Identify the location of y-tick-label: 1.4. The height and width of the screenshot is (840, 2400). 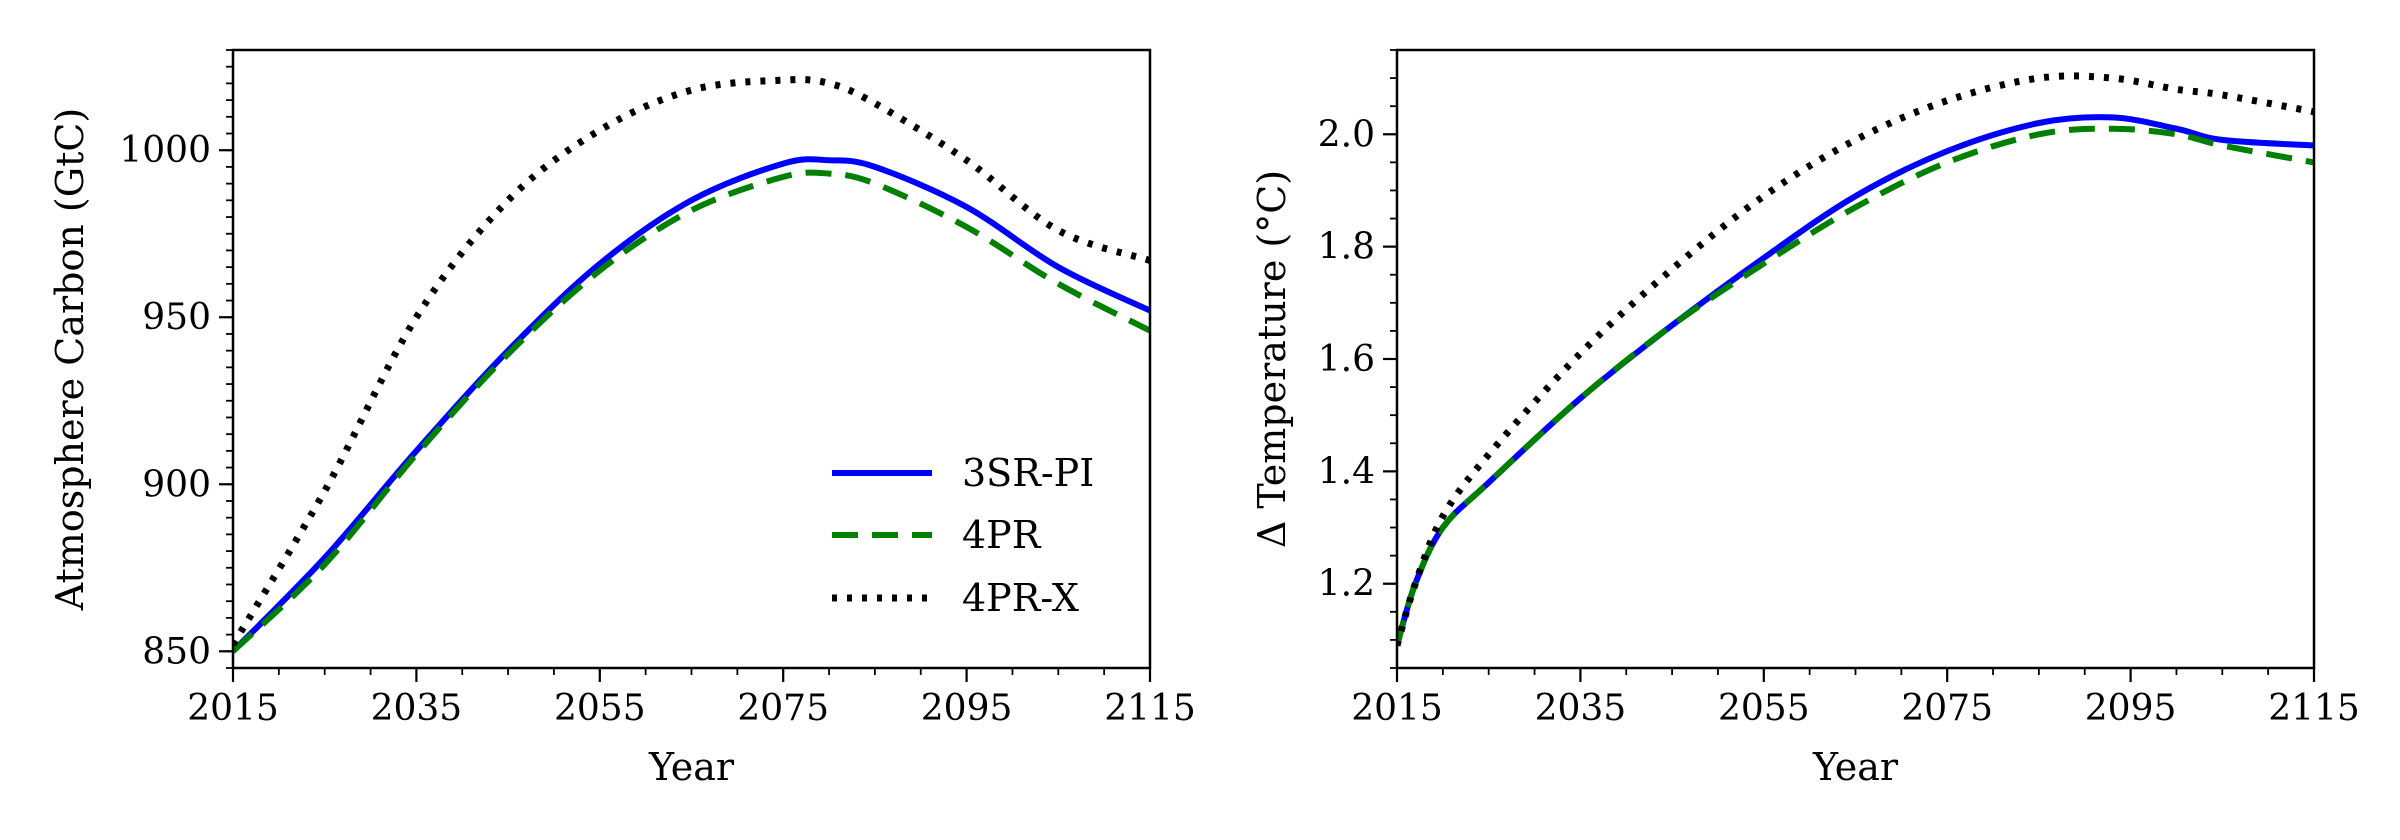
(1346, 471).